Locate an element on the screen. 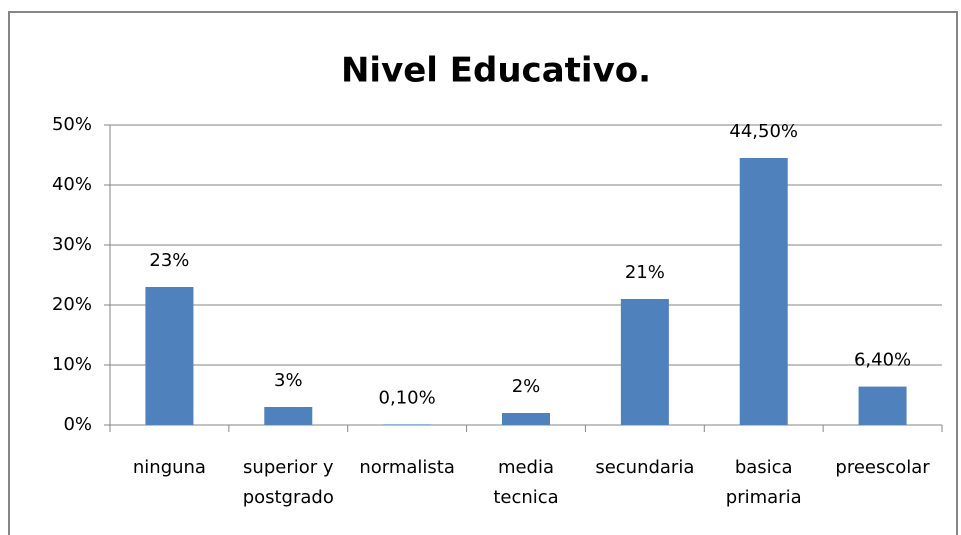 The image size is (961, 535). x-tick-label: normalista is located at coordinates (407, 467).